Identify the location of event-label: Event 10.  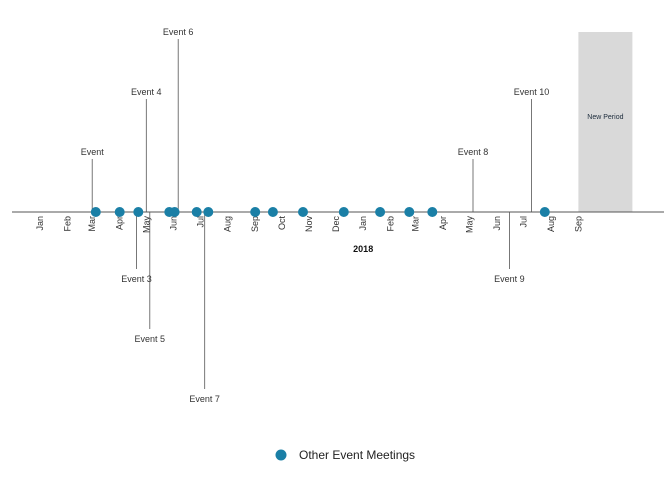
(532, 92).